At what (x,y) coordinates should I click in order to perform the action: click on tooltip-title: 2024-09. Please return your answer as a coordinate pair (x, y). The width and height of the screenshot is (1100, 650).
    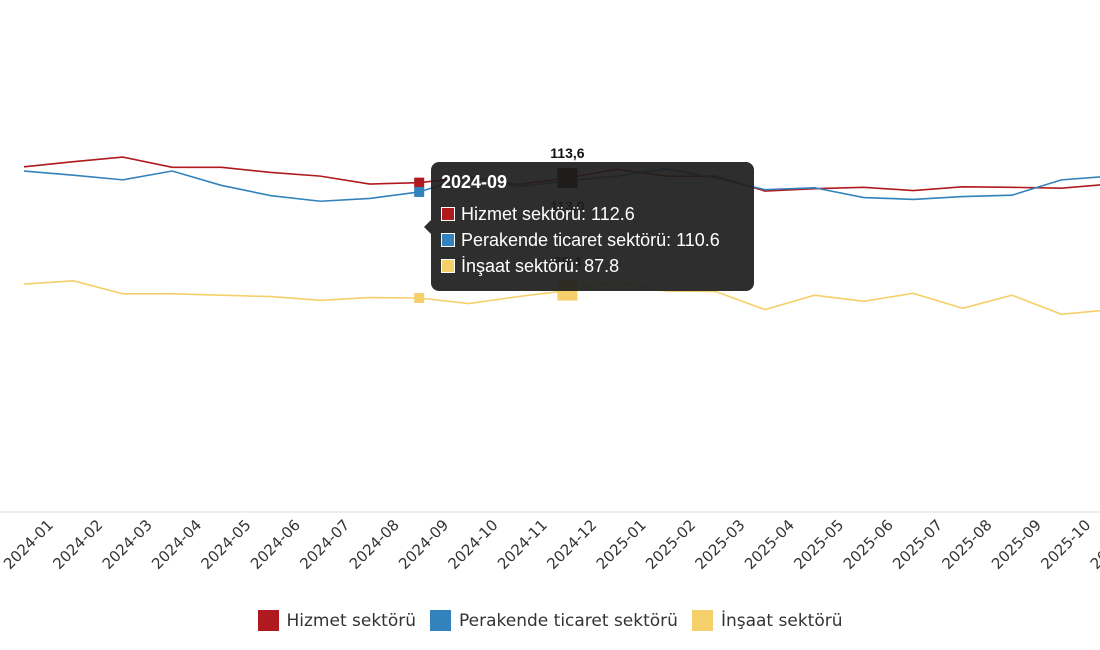
    Looking at the image, I should click on (474, 182).